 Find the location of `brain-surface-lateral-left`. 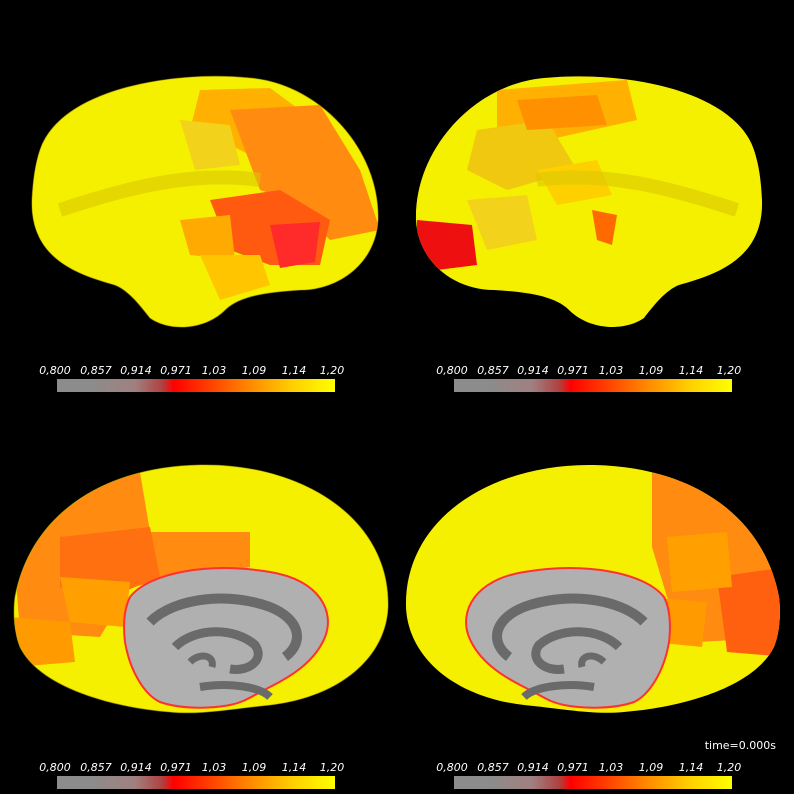

brain-surface-lateral-left is located at coordinates (205, 201).